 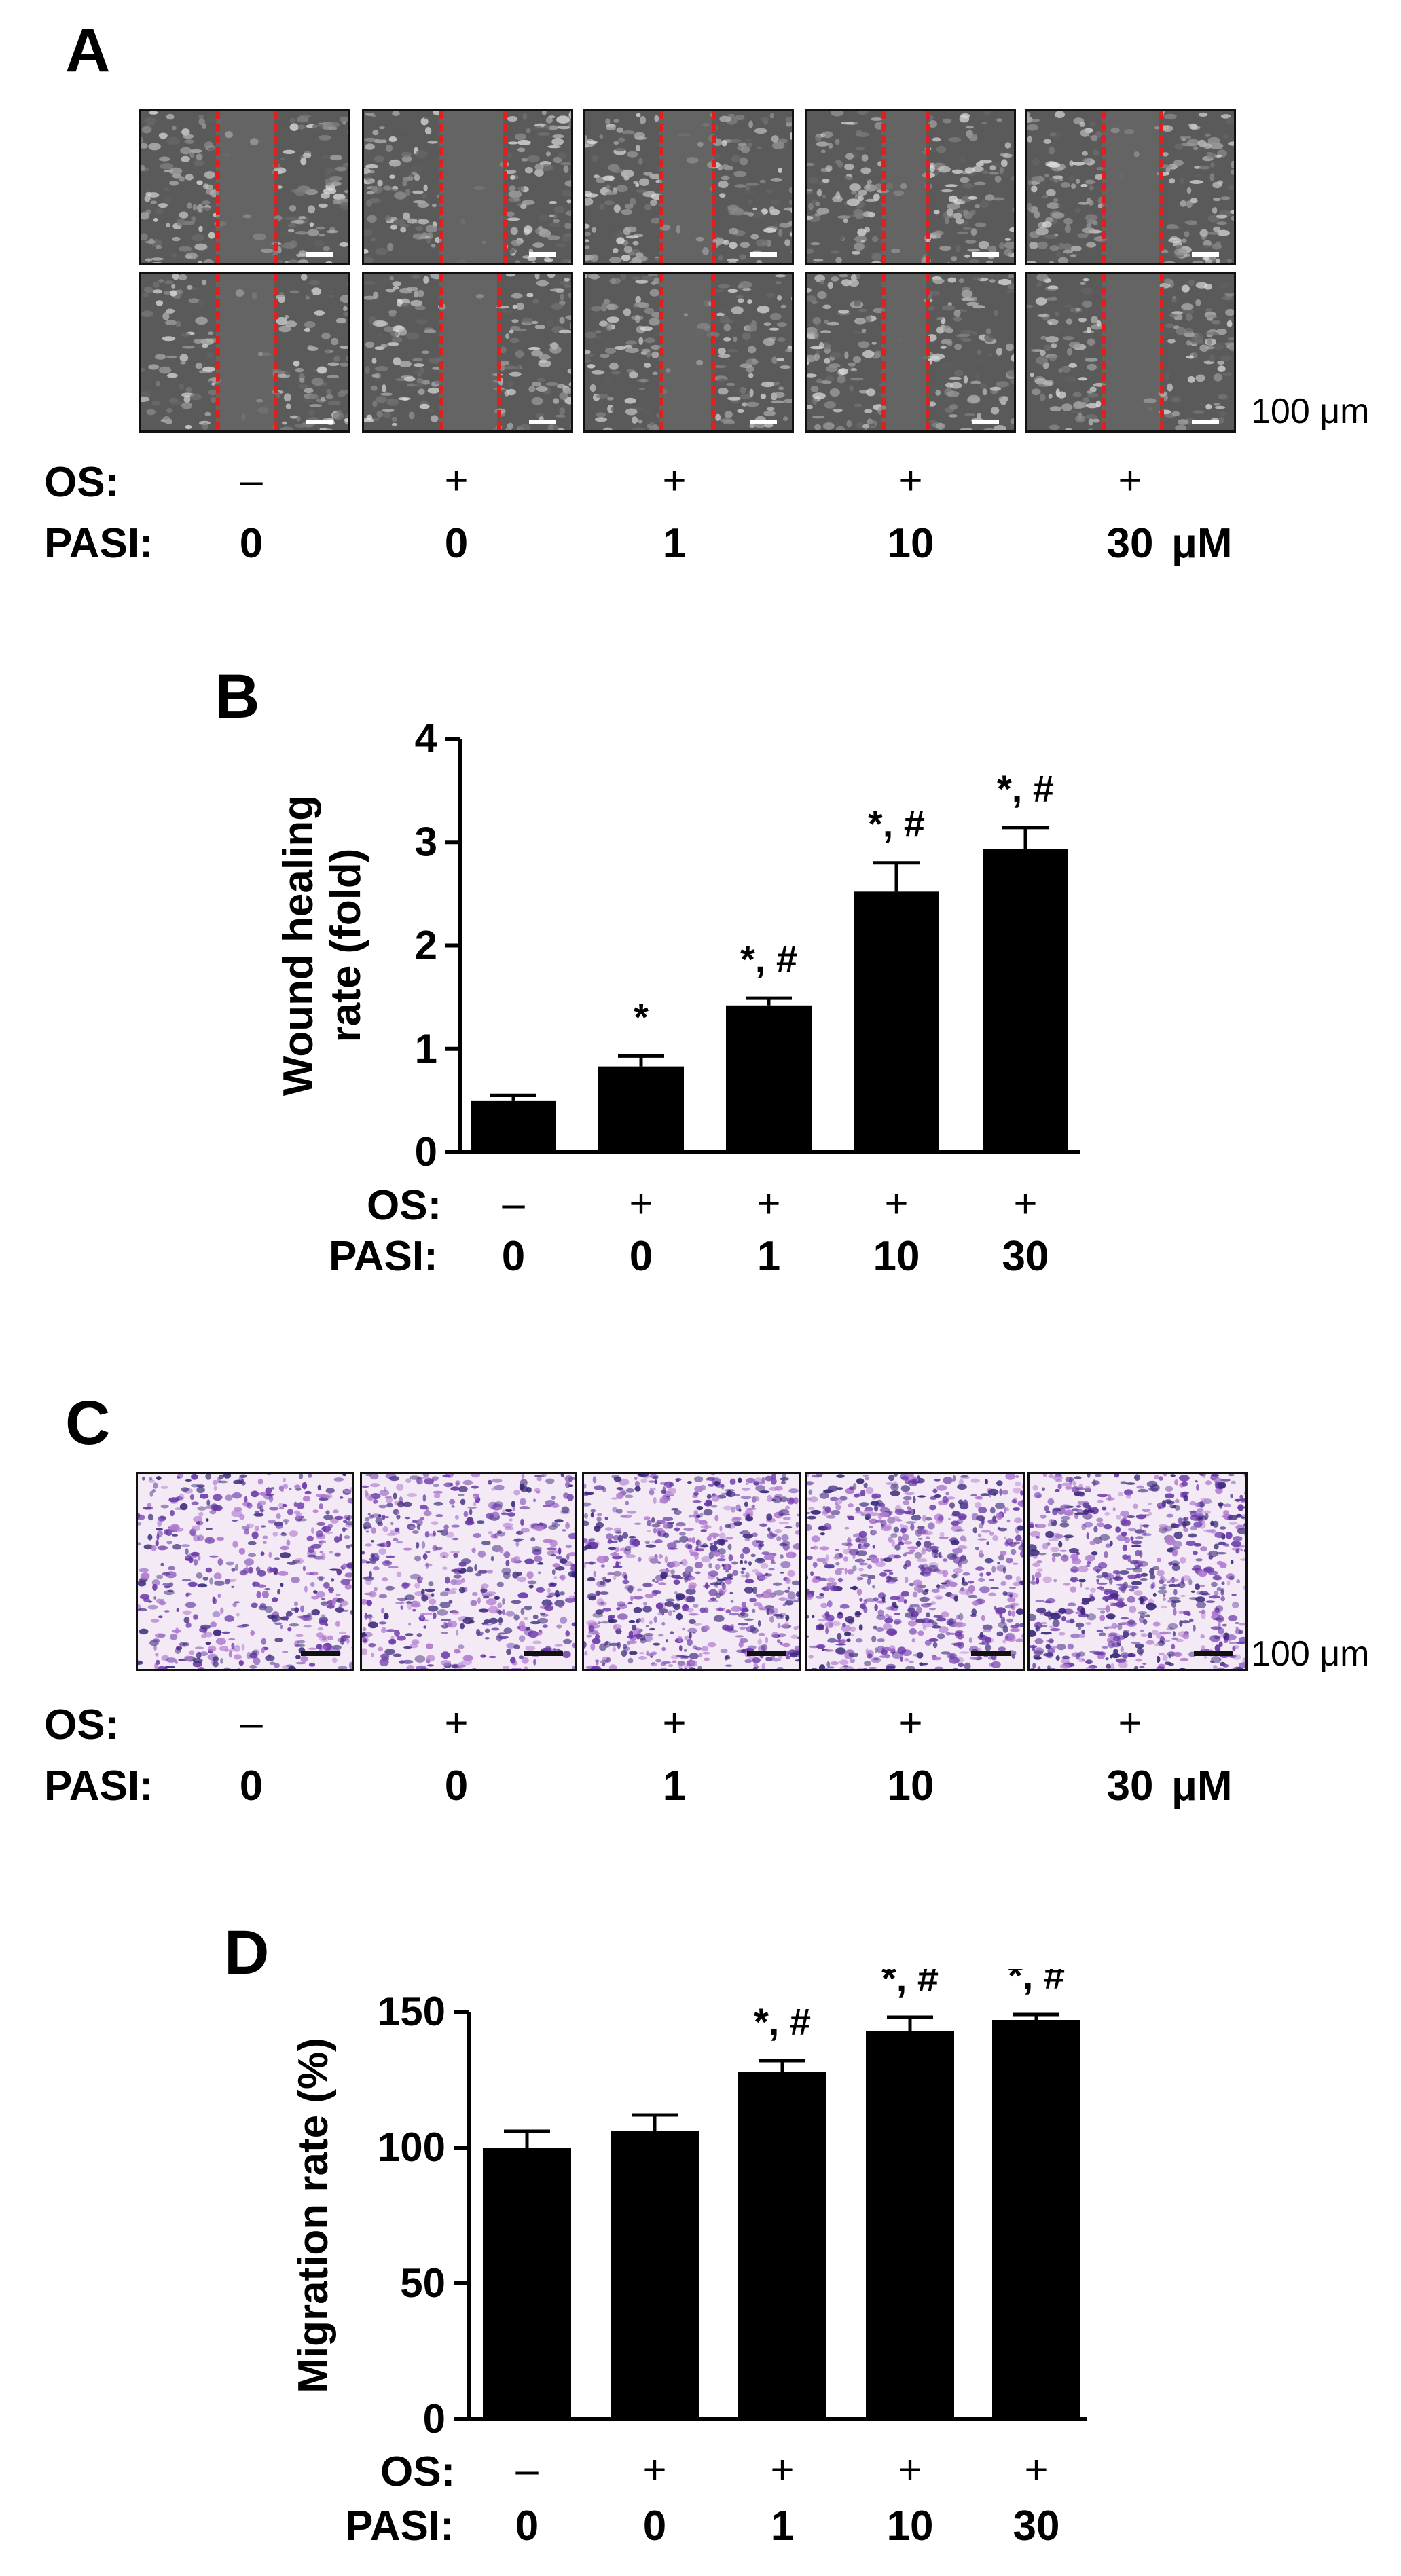 What do you see at coordinates (346, 946) in the screenshot?
I see `y-axis-label: rate (fold)` at bounding box center [346, 946].